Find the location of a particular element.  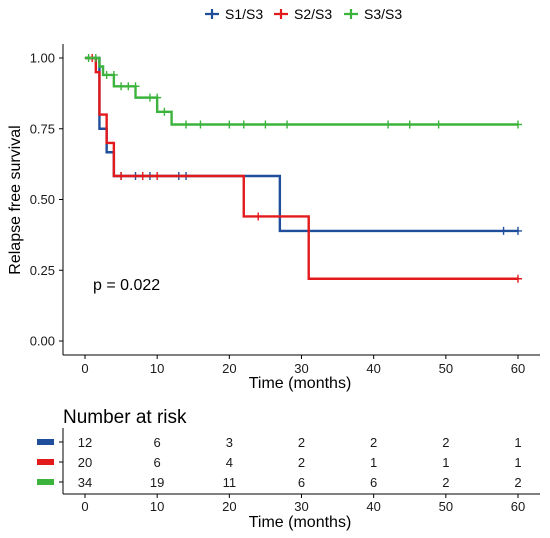

x-tick-label: 30 is located at coordinates (301, 368).